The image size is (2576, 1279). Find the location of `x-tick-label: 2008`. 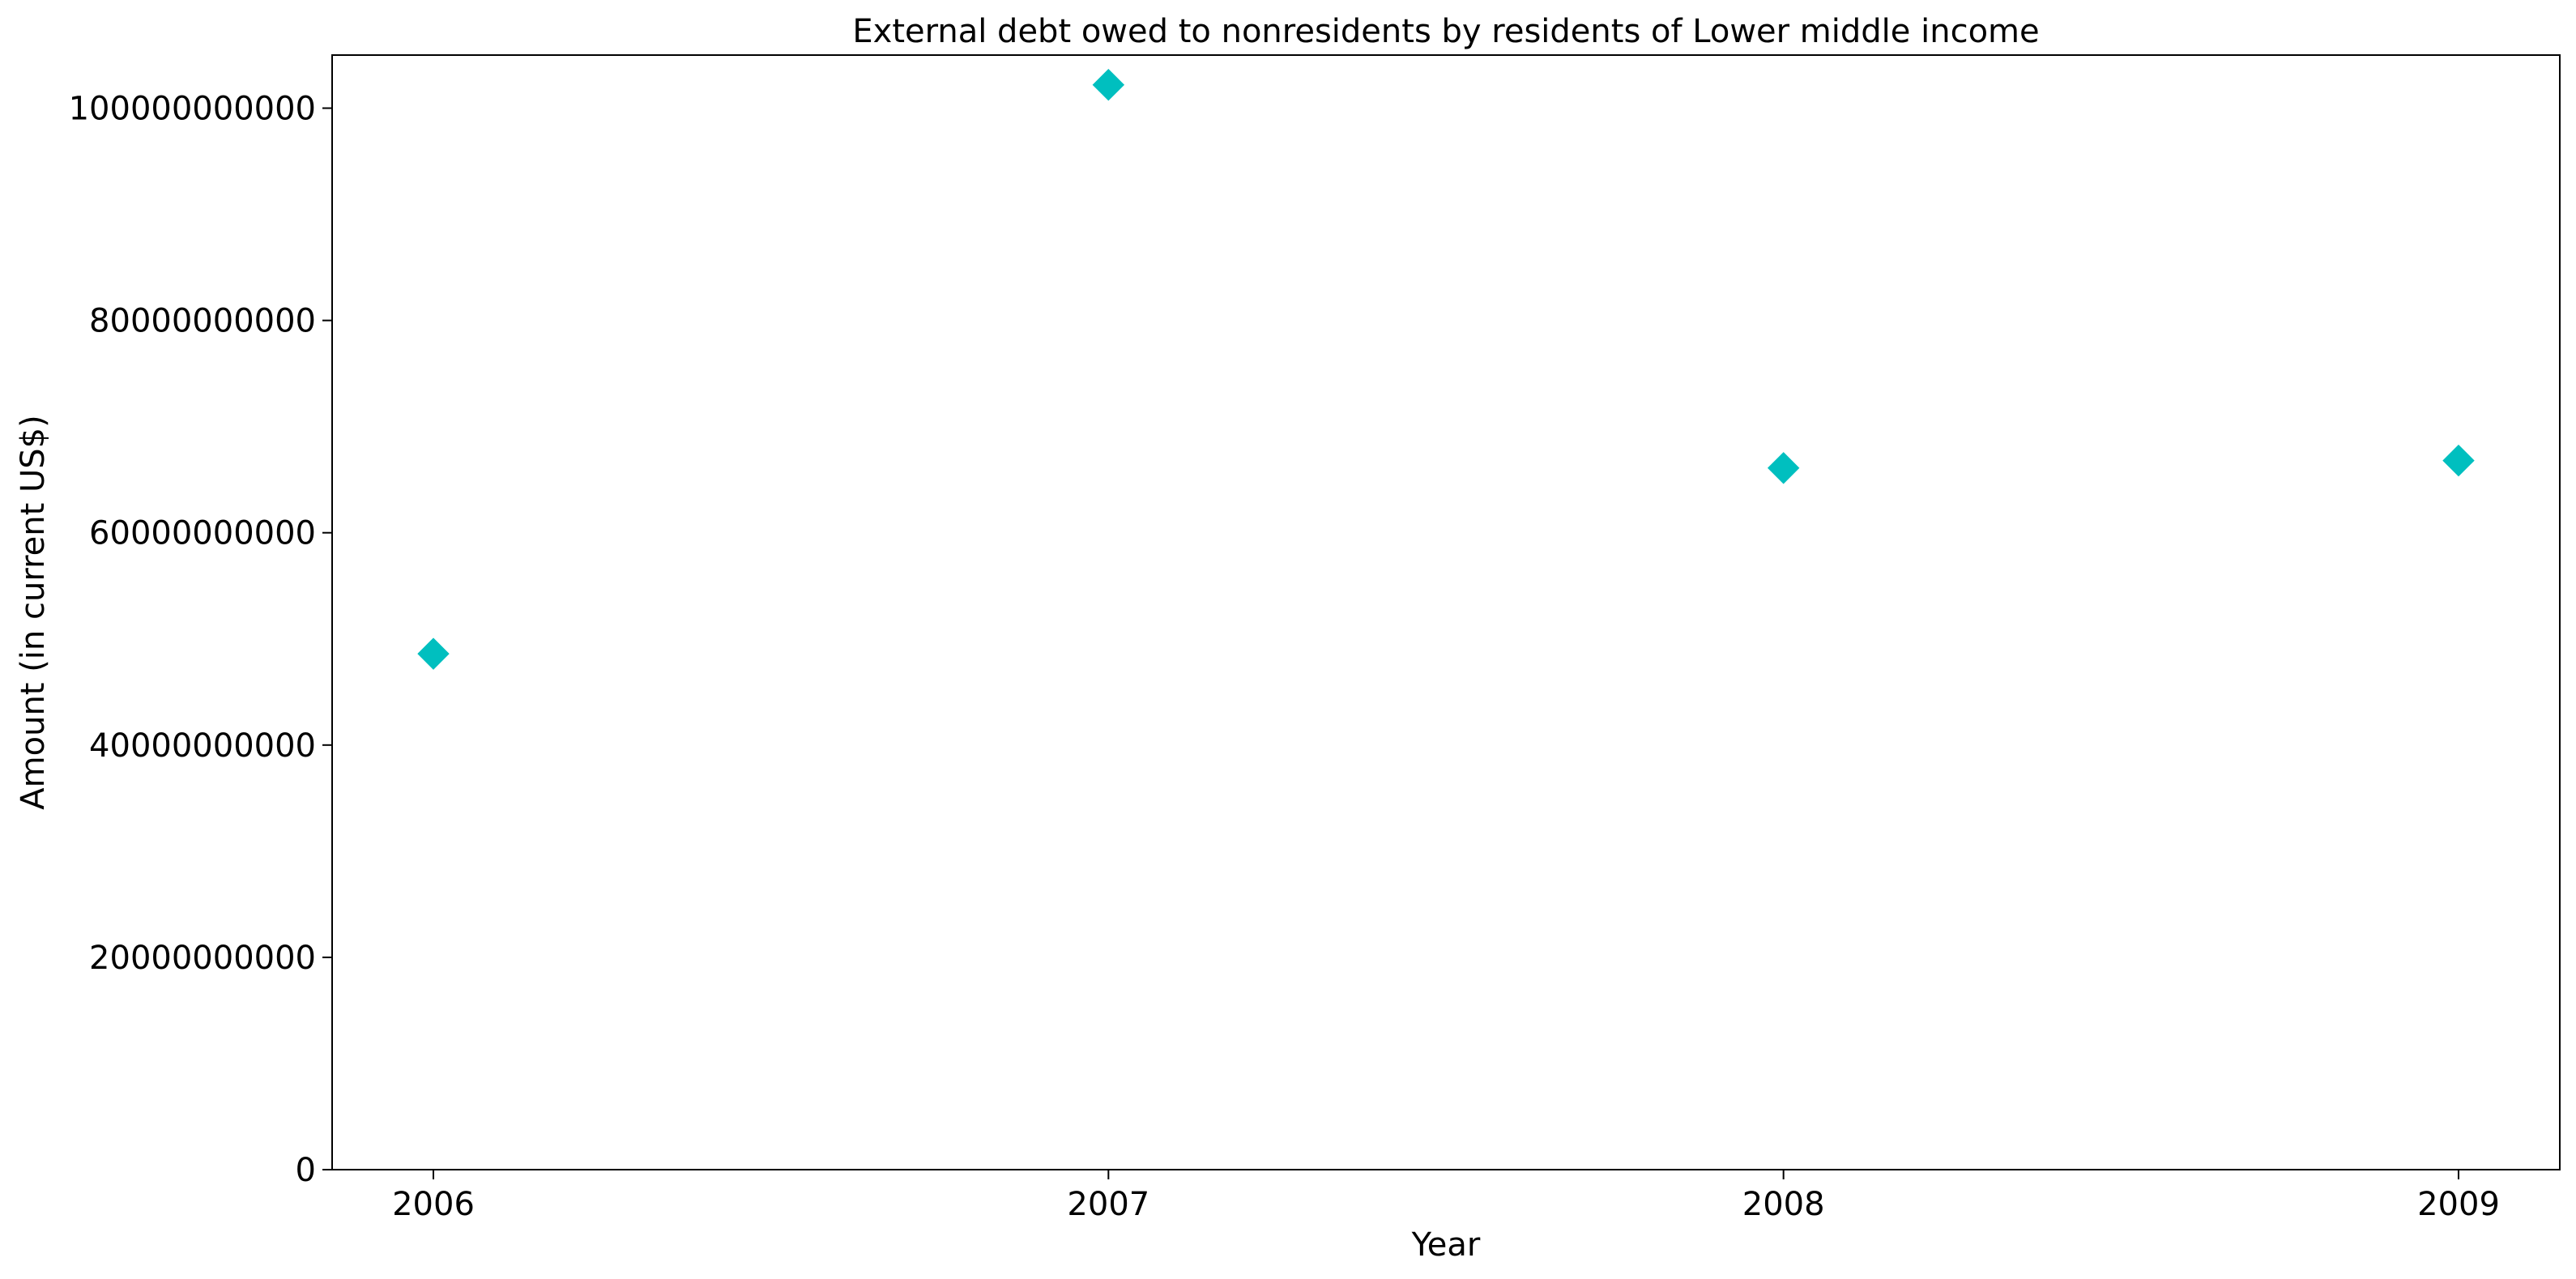

x-tick-label: 2008 is located at coordinates (1783, 1204).